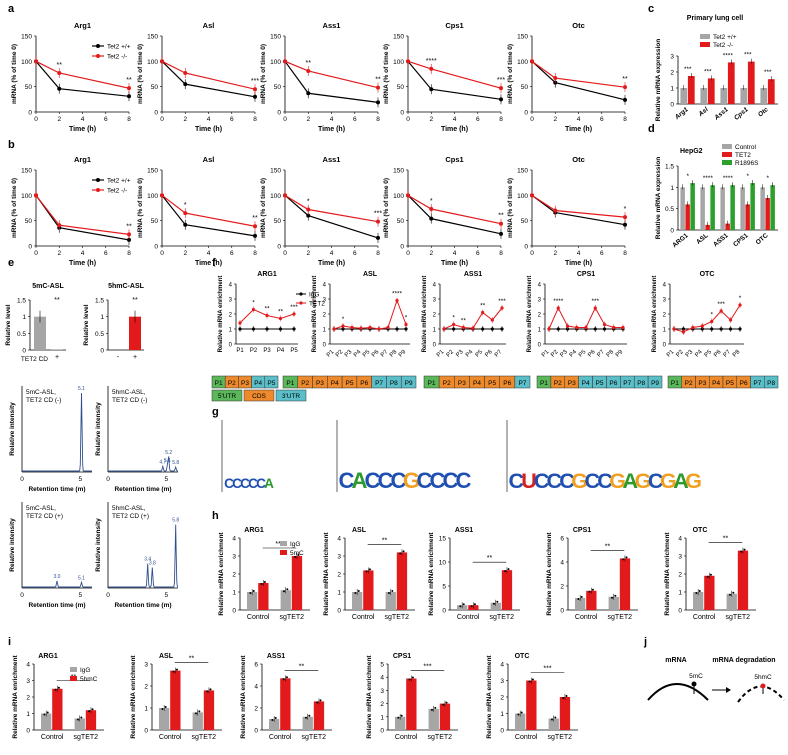 This screenshot has width=788, height=755. What do you see at coordinates (370, 274) in the screenshot?
I see `chart-title: ASL` at bounding box center [370, 274].